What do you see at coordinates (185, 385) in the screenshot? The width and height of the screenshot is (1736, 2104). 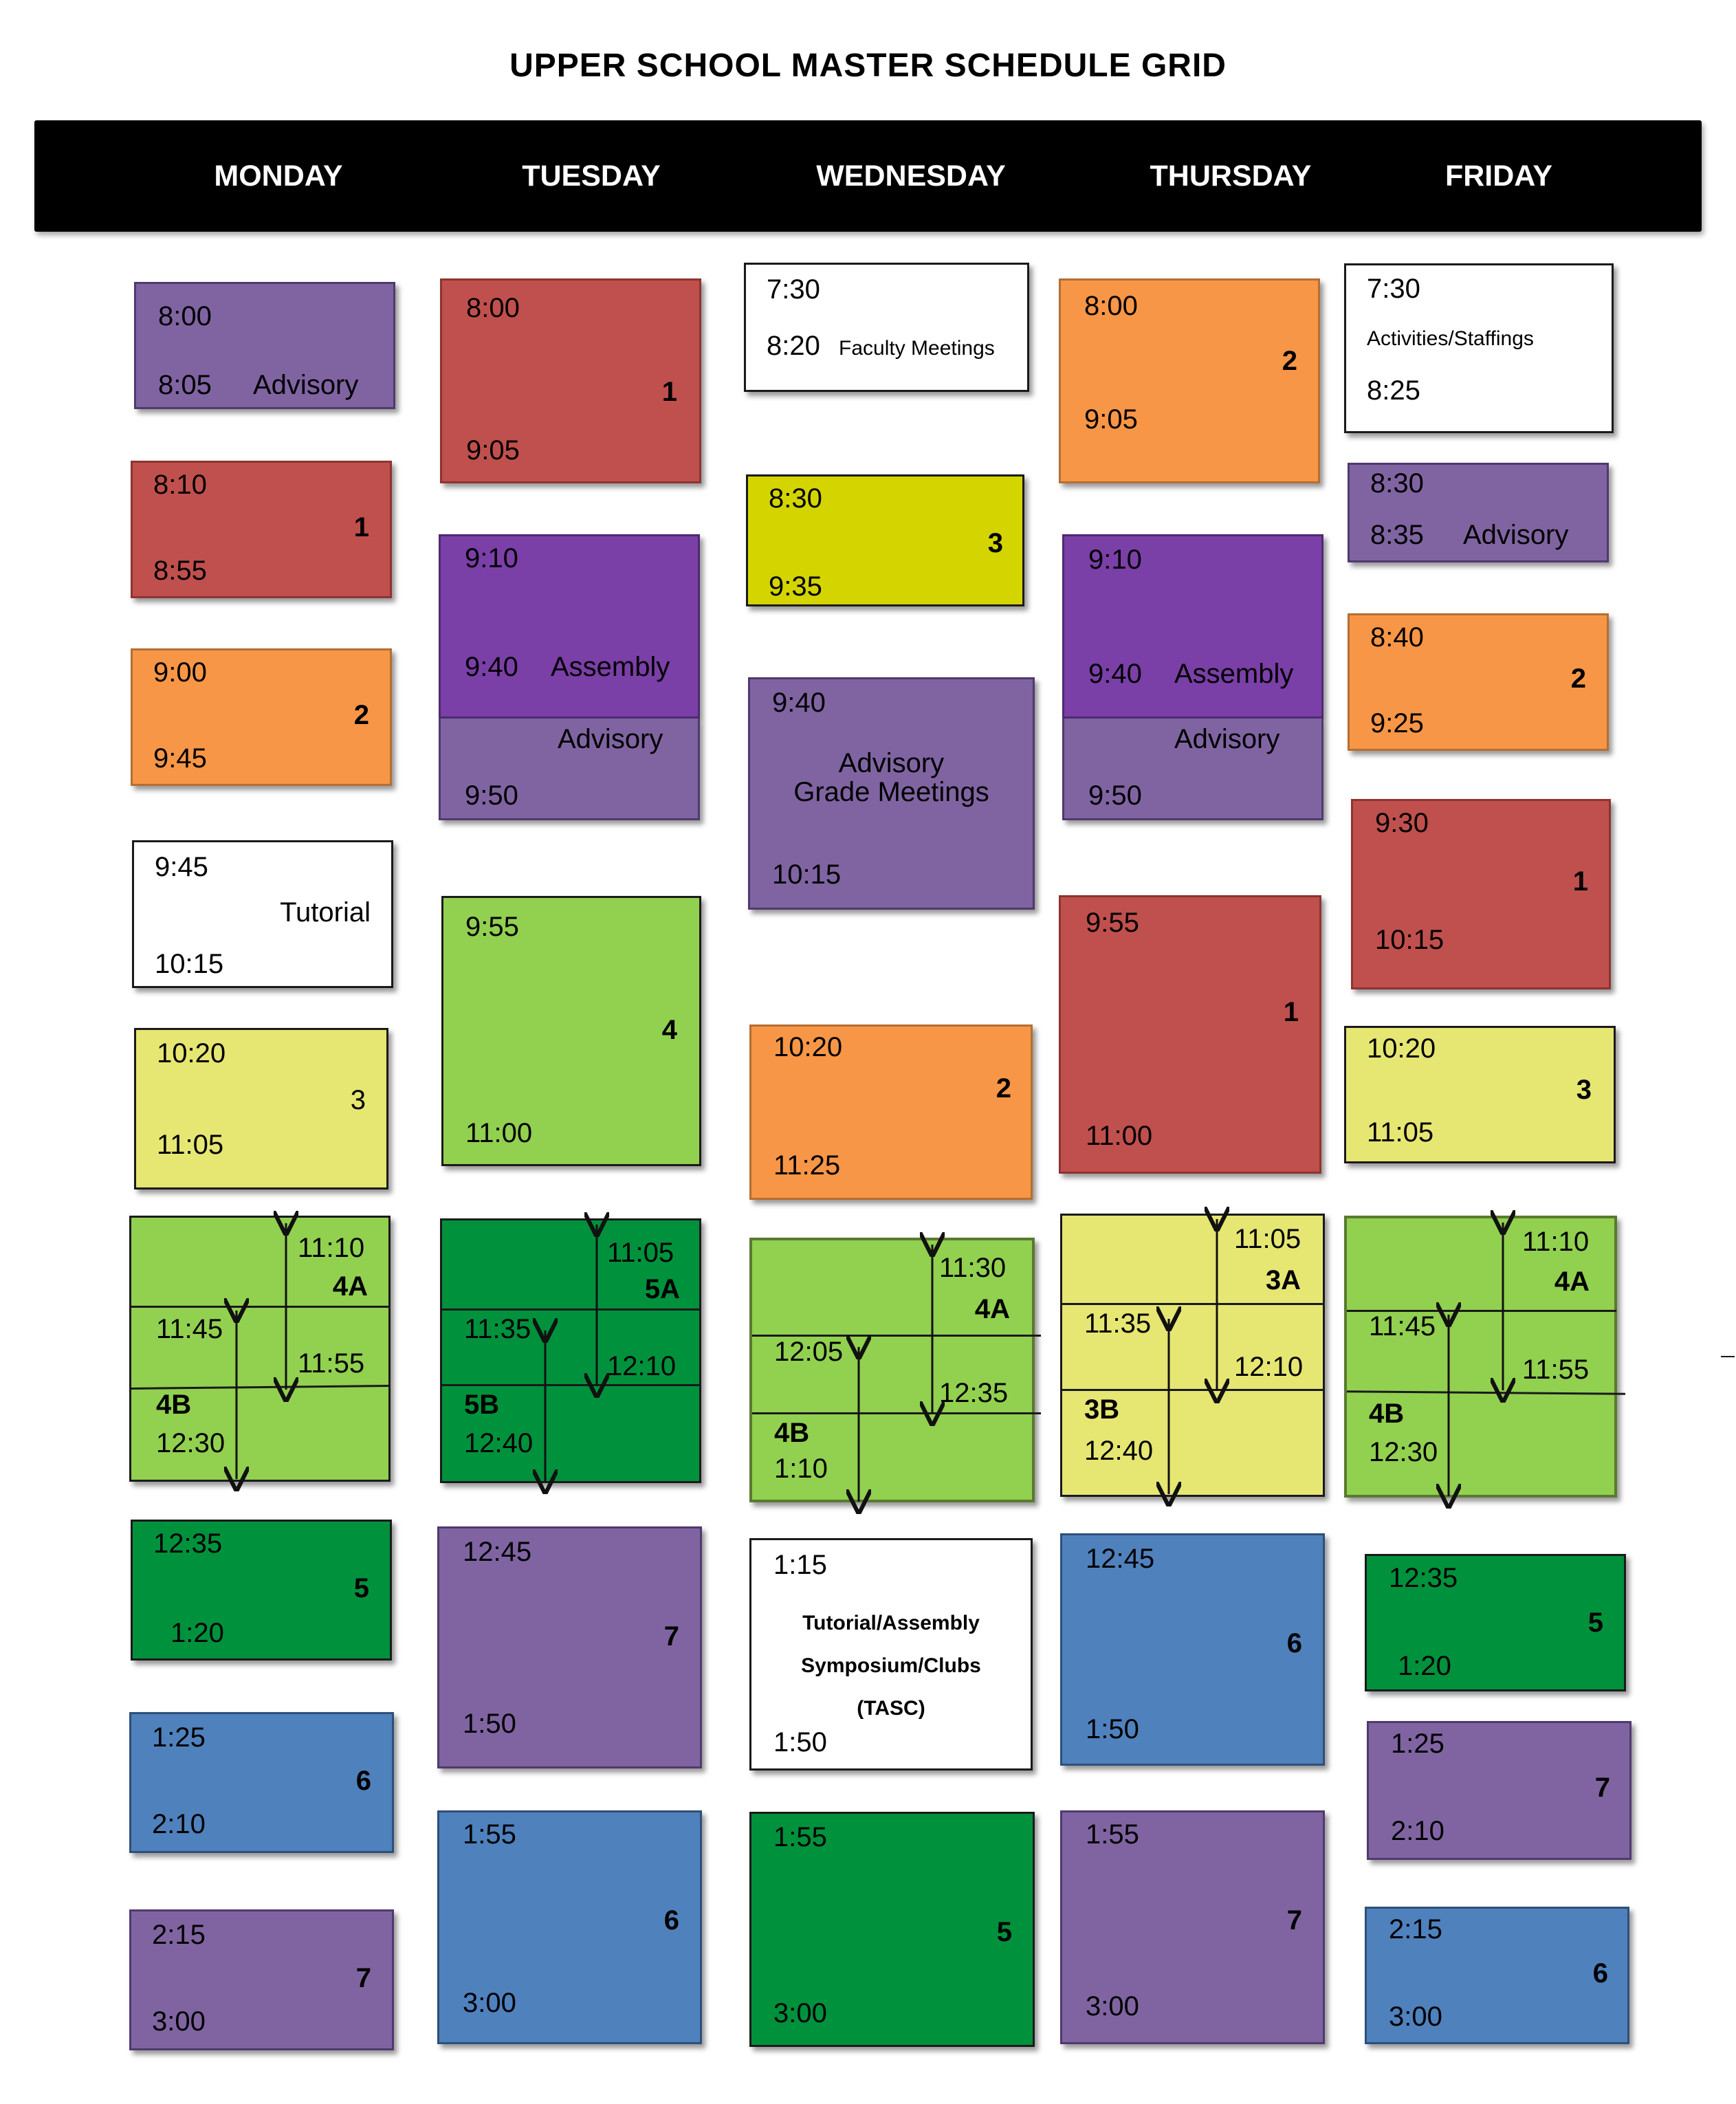 I see `end-time: 8:05` at bounding box center [185, 385].